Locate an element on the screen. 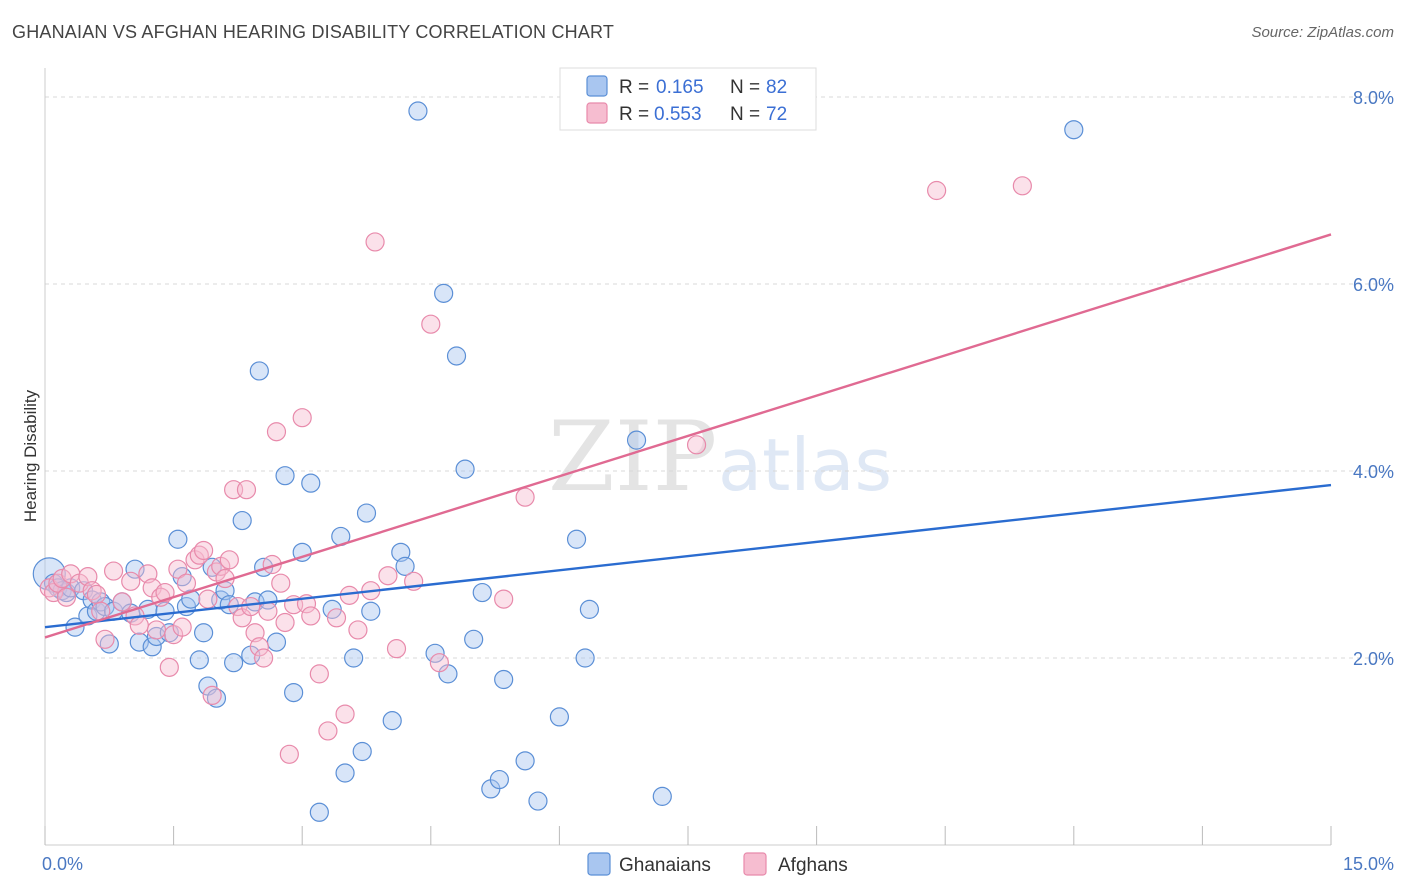  legend-r-value: 0.553 is located at coordinates (678, 114).